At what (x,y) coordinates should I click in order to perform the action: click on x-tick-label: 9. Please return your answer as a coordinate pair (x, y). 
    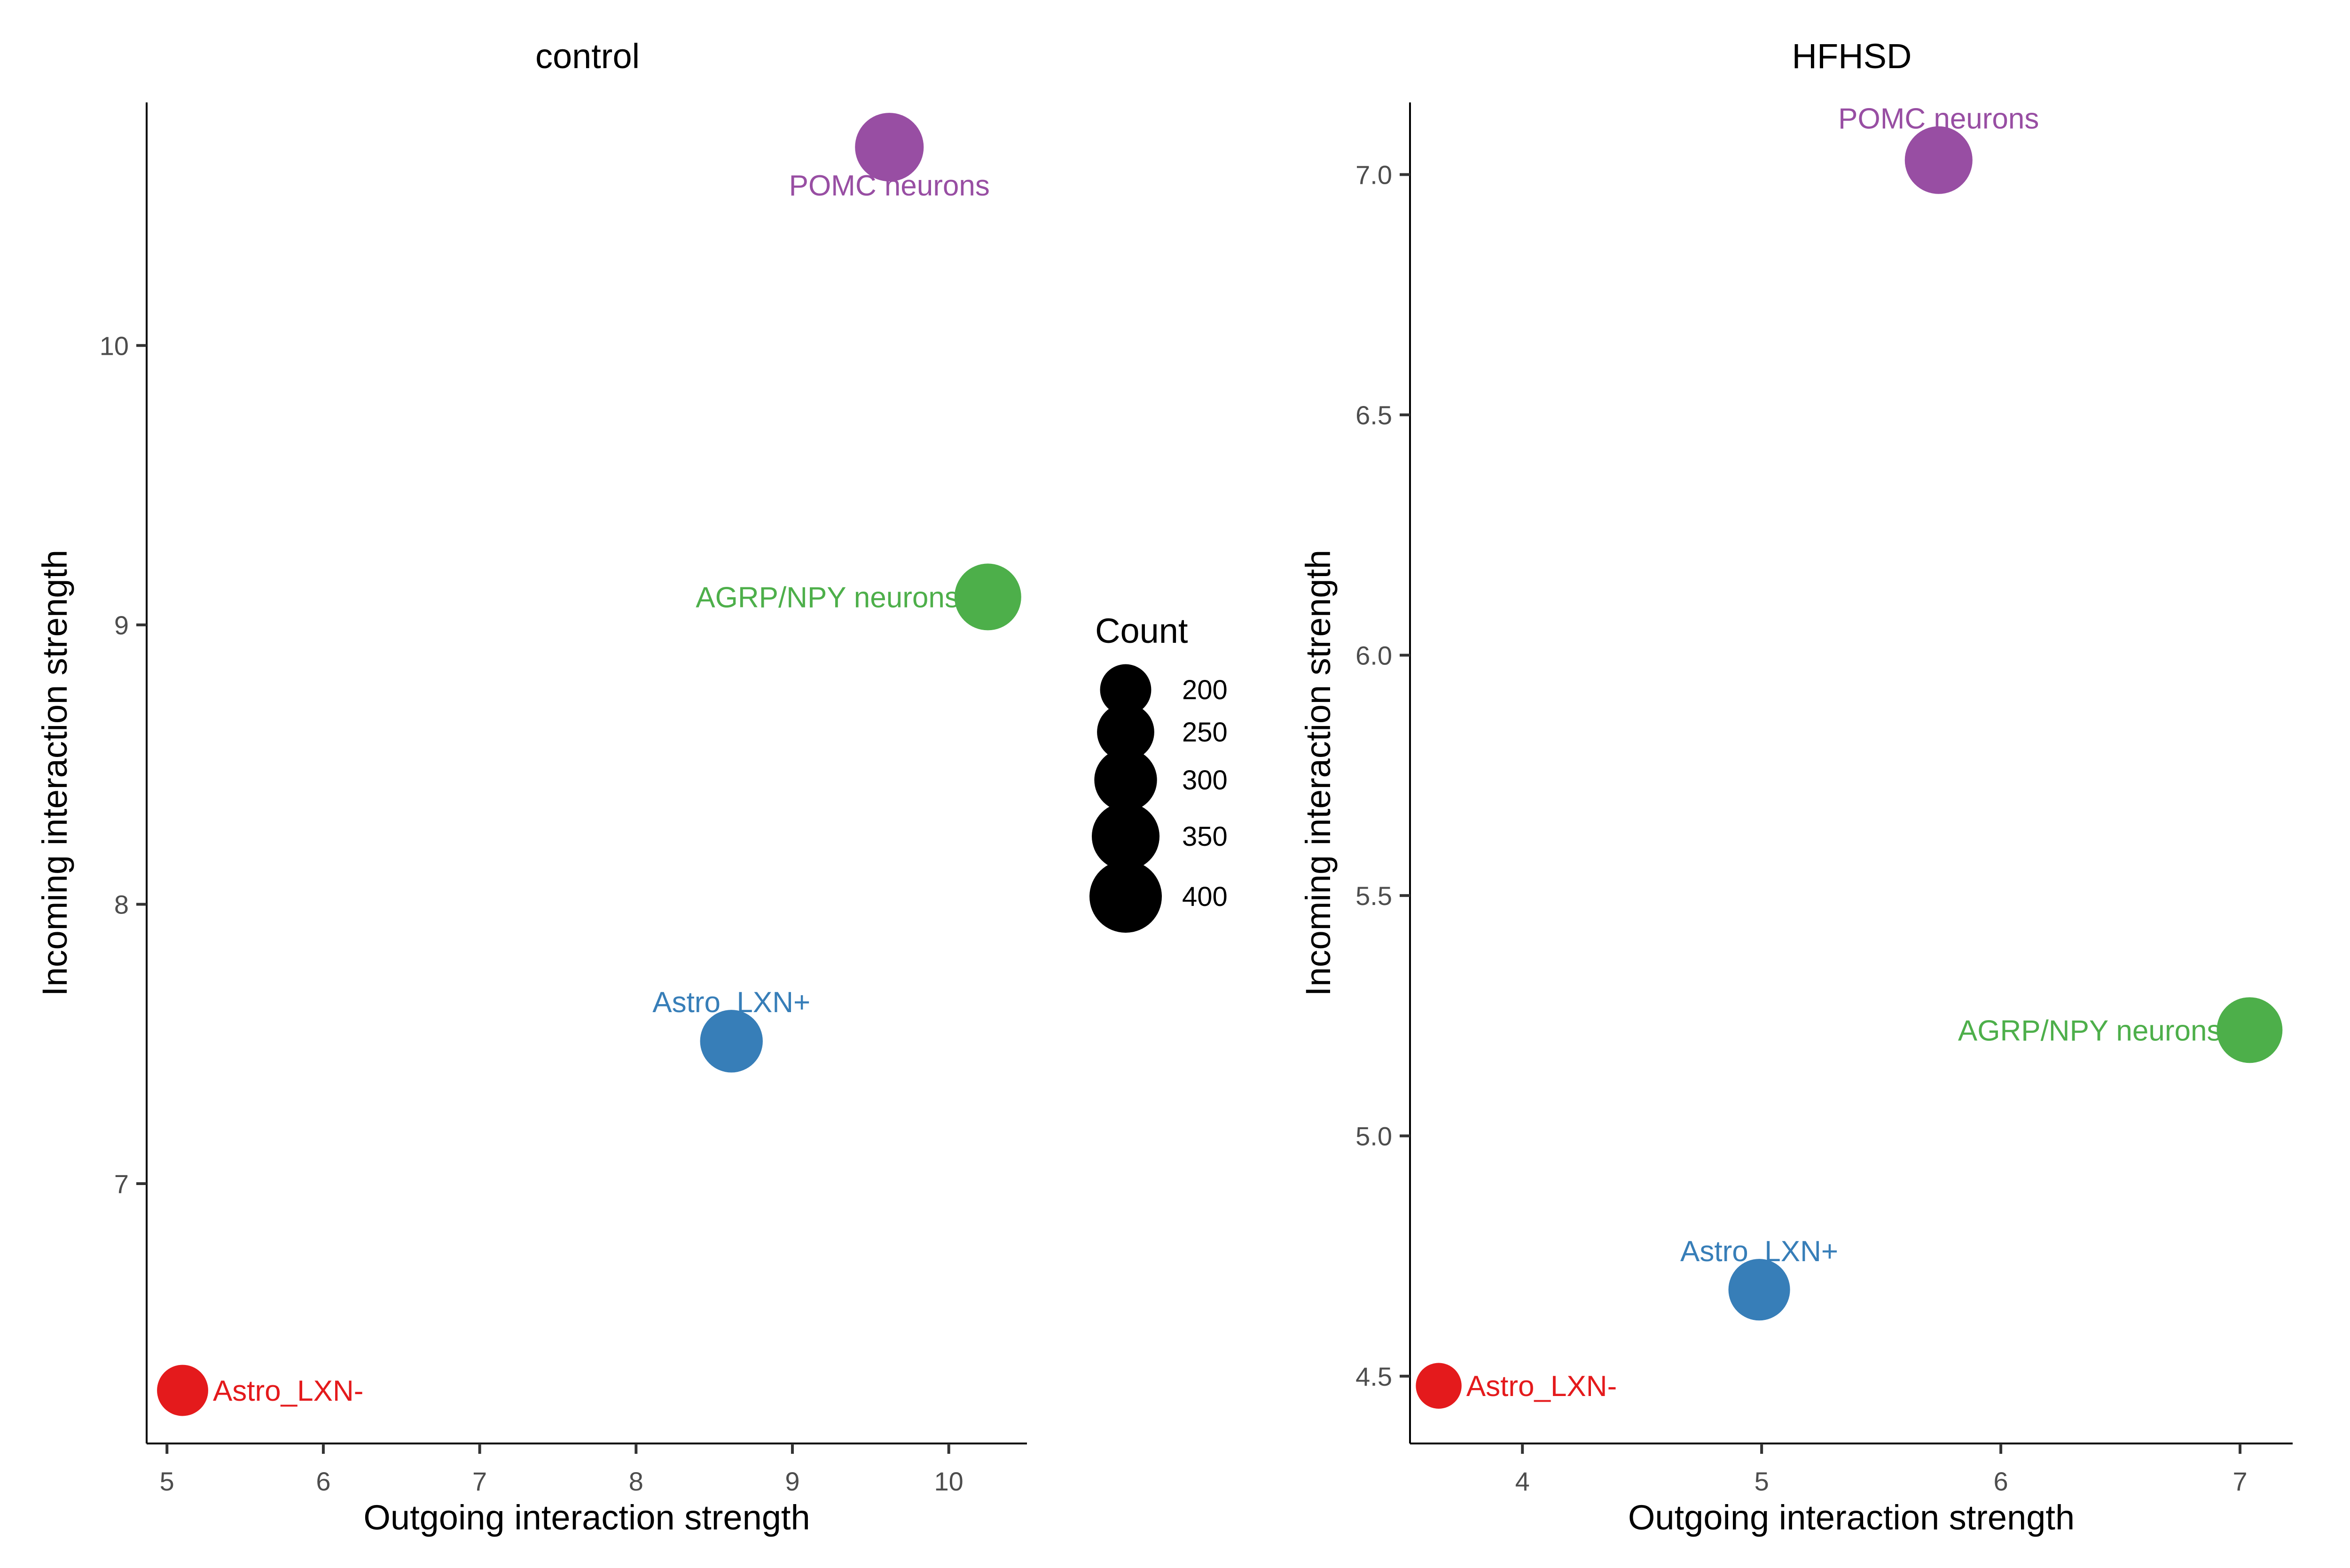
    Looking at the image, I should click on (792, 1482).